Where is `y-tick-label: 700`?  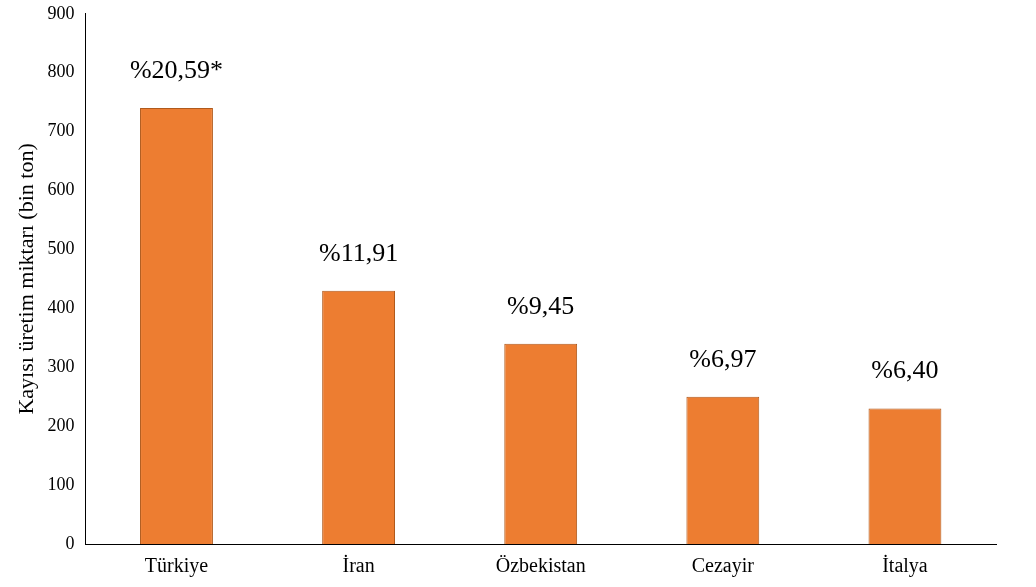
y-tick-label: 700 is located at coordinates (61, 130).